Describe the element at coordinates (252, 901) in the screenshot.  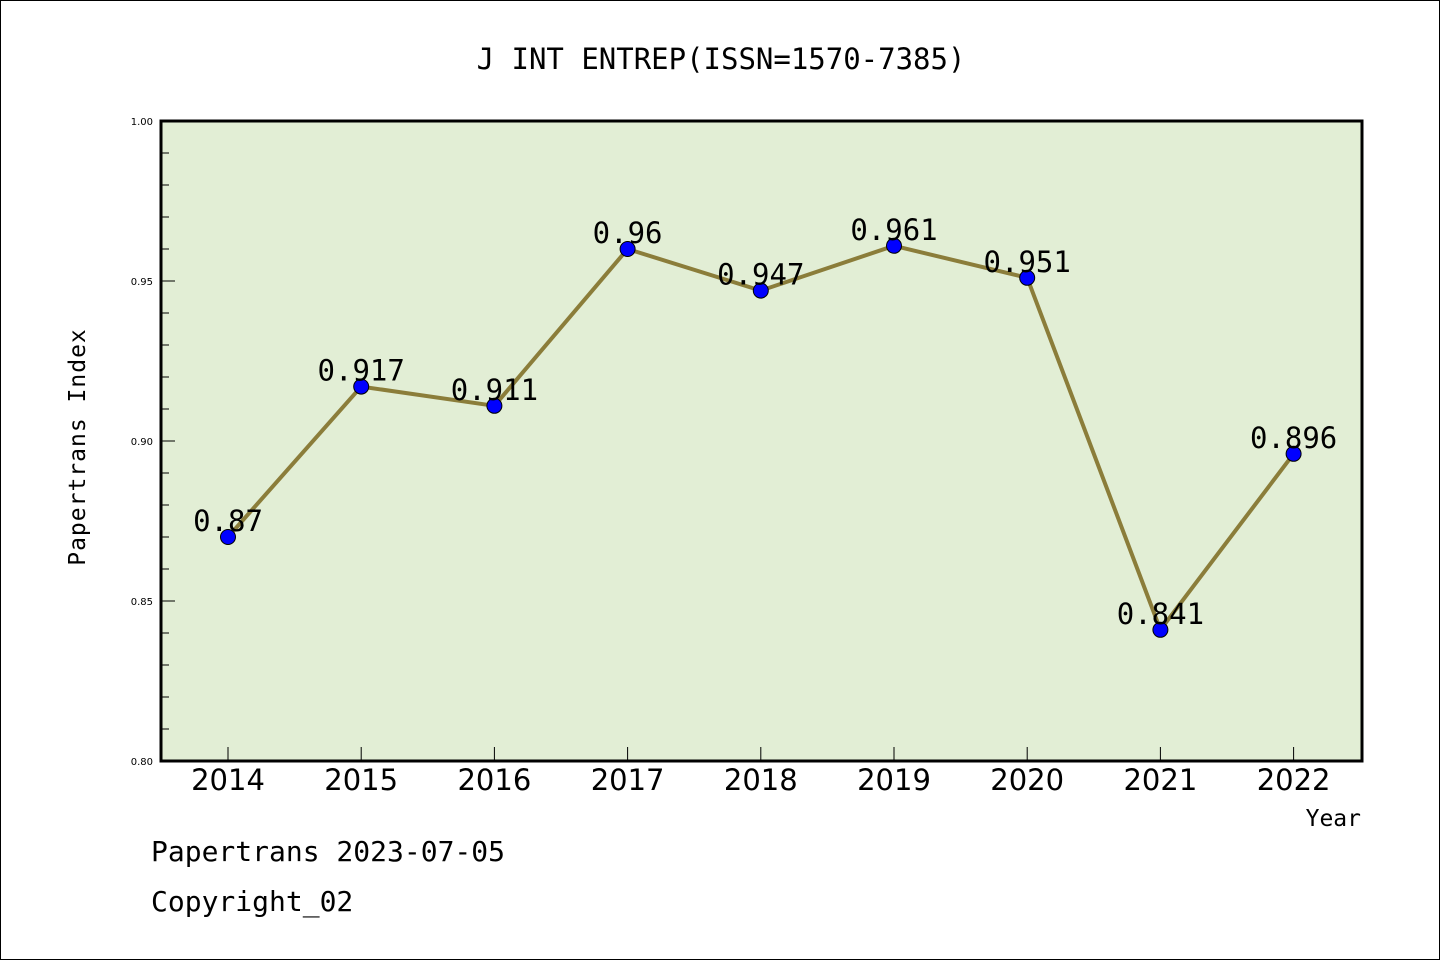
I see `footer-copyright: Copyright_02` at that location.